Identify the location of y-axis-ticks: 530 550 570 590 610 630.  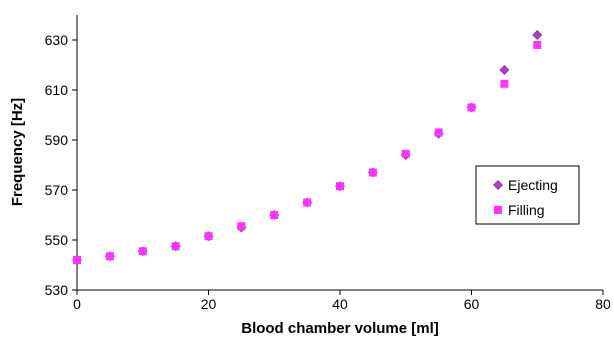
(61, 165).